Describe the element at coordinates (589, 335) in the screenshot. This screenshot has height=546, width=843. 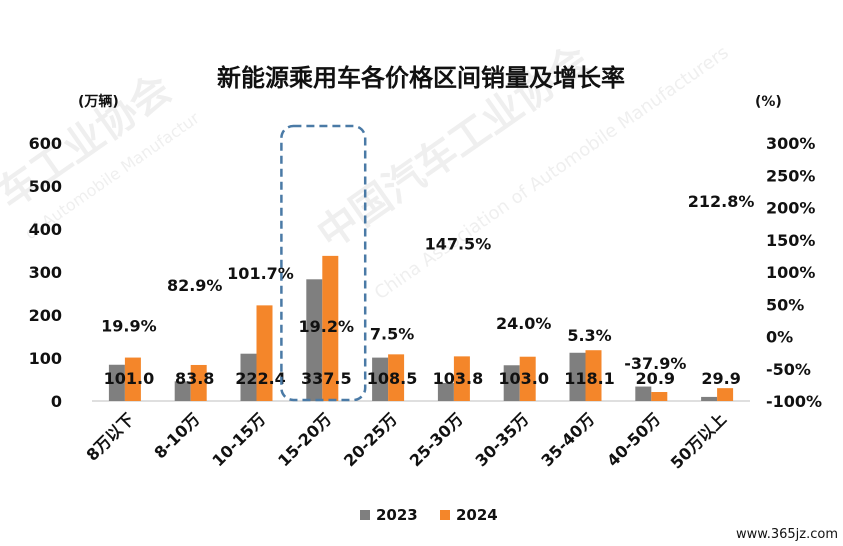
I see `growth-label: 5.3%` at that location.